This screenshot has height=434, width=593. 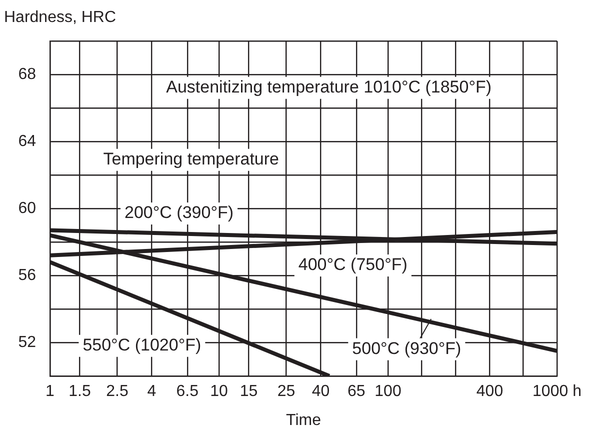 I want to click on y-axis-title: Hardness, HRC, so click(x=60, y=17).